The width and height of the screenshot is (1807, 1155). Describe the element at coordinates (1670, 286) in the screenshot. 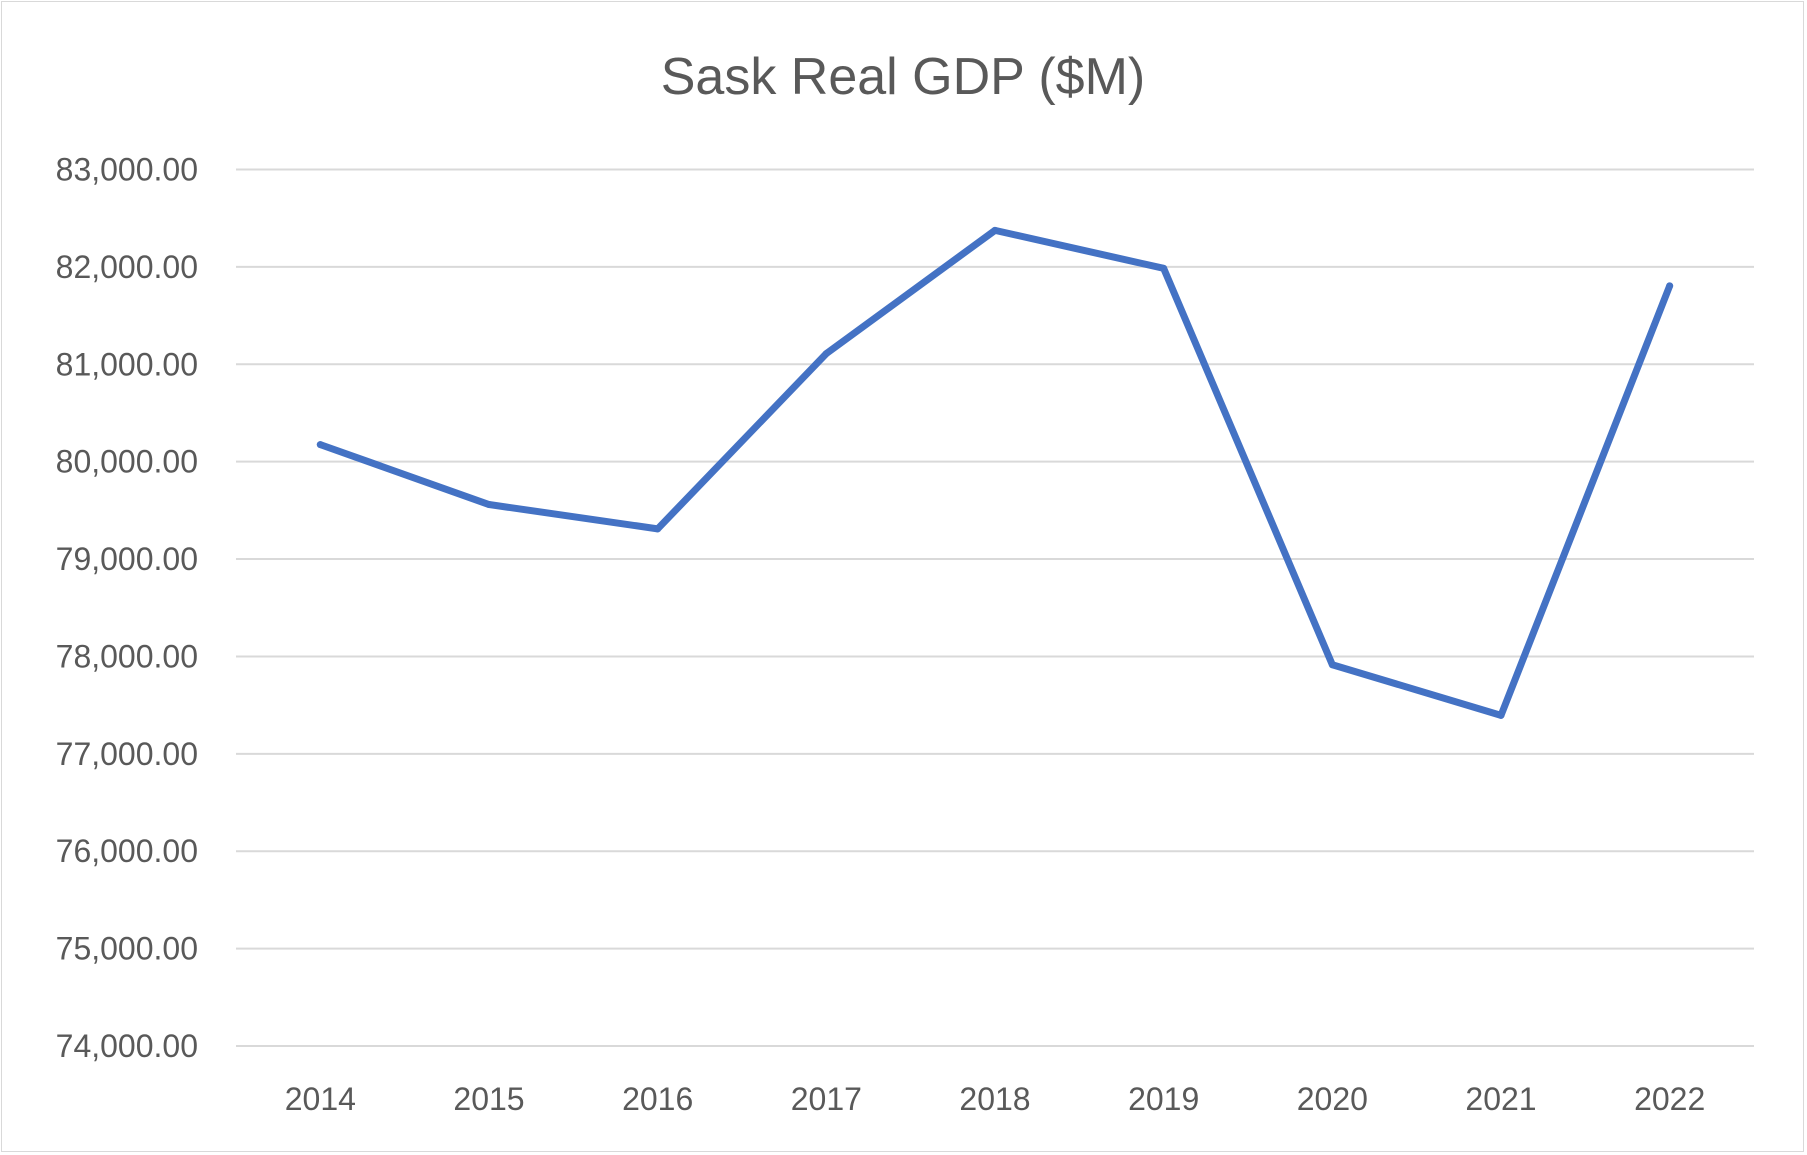

I see `data-point-2022` at that location.